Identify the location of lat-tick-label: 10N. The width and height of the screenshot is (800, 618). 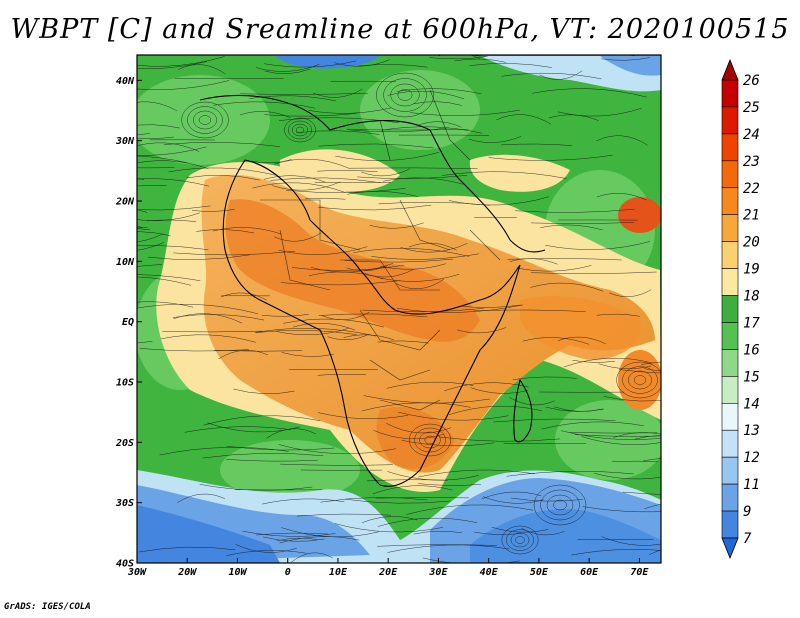
(125, 262).